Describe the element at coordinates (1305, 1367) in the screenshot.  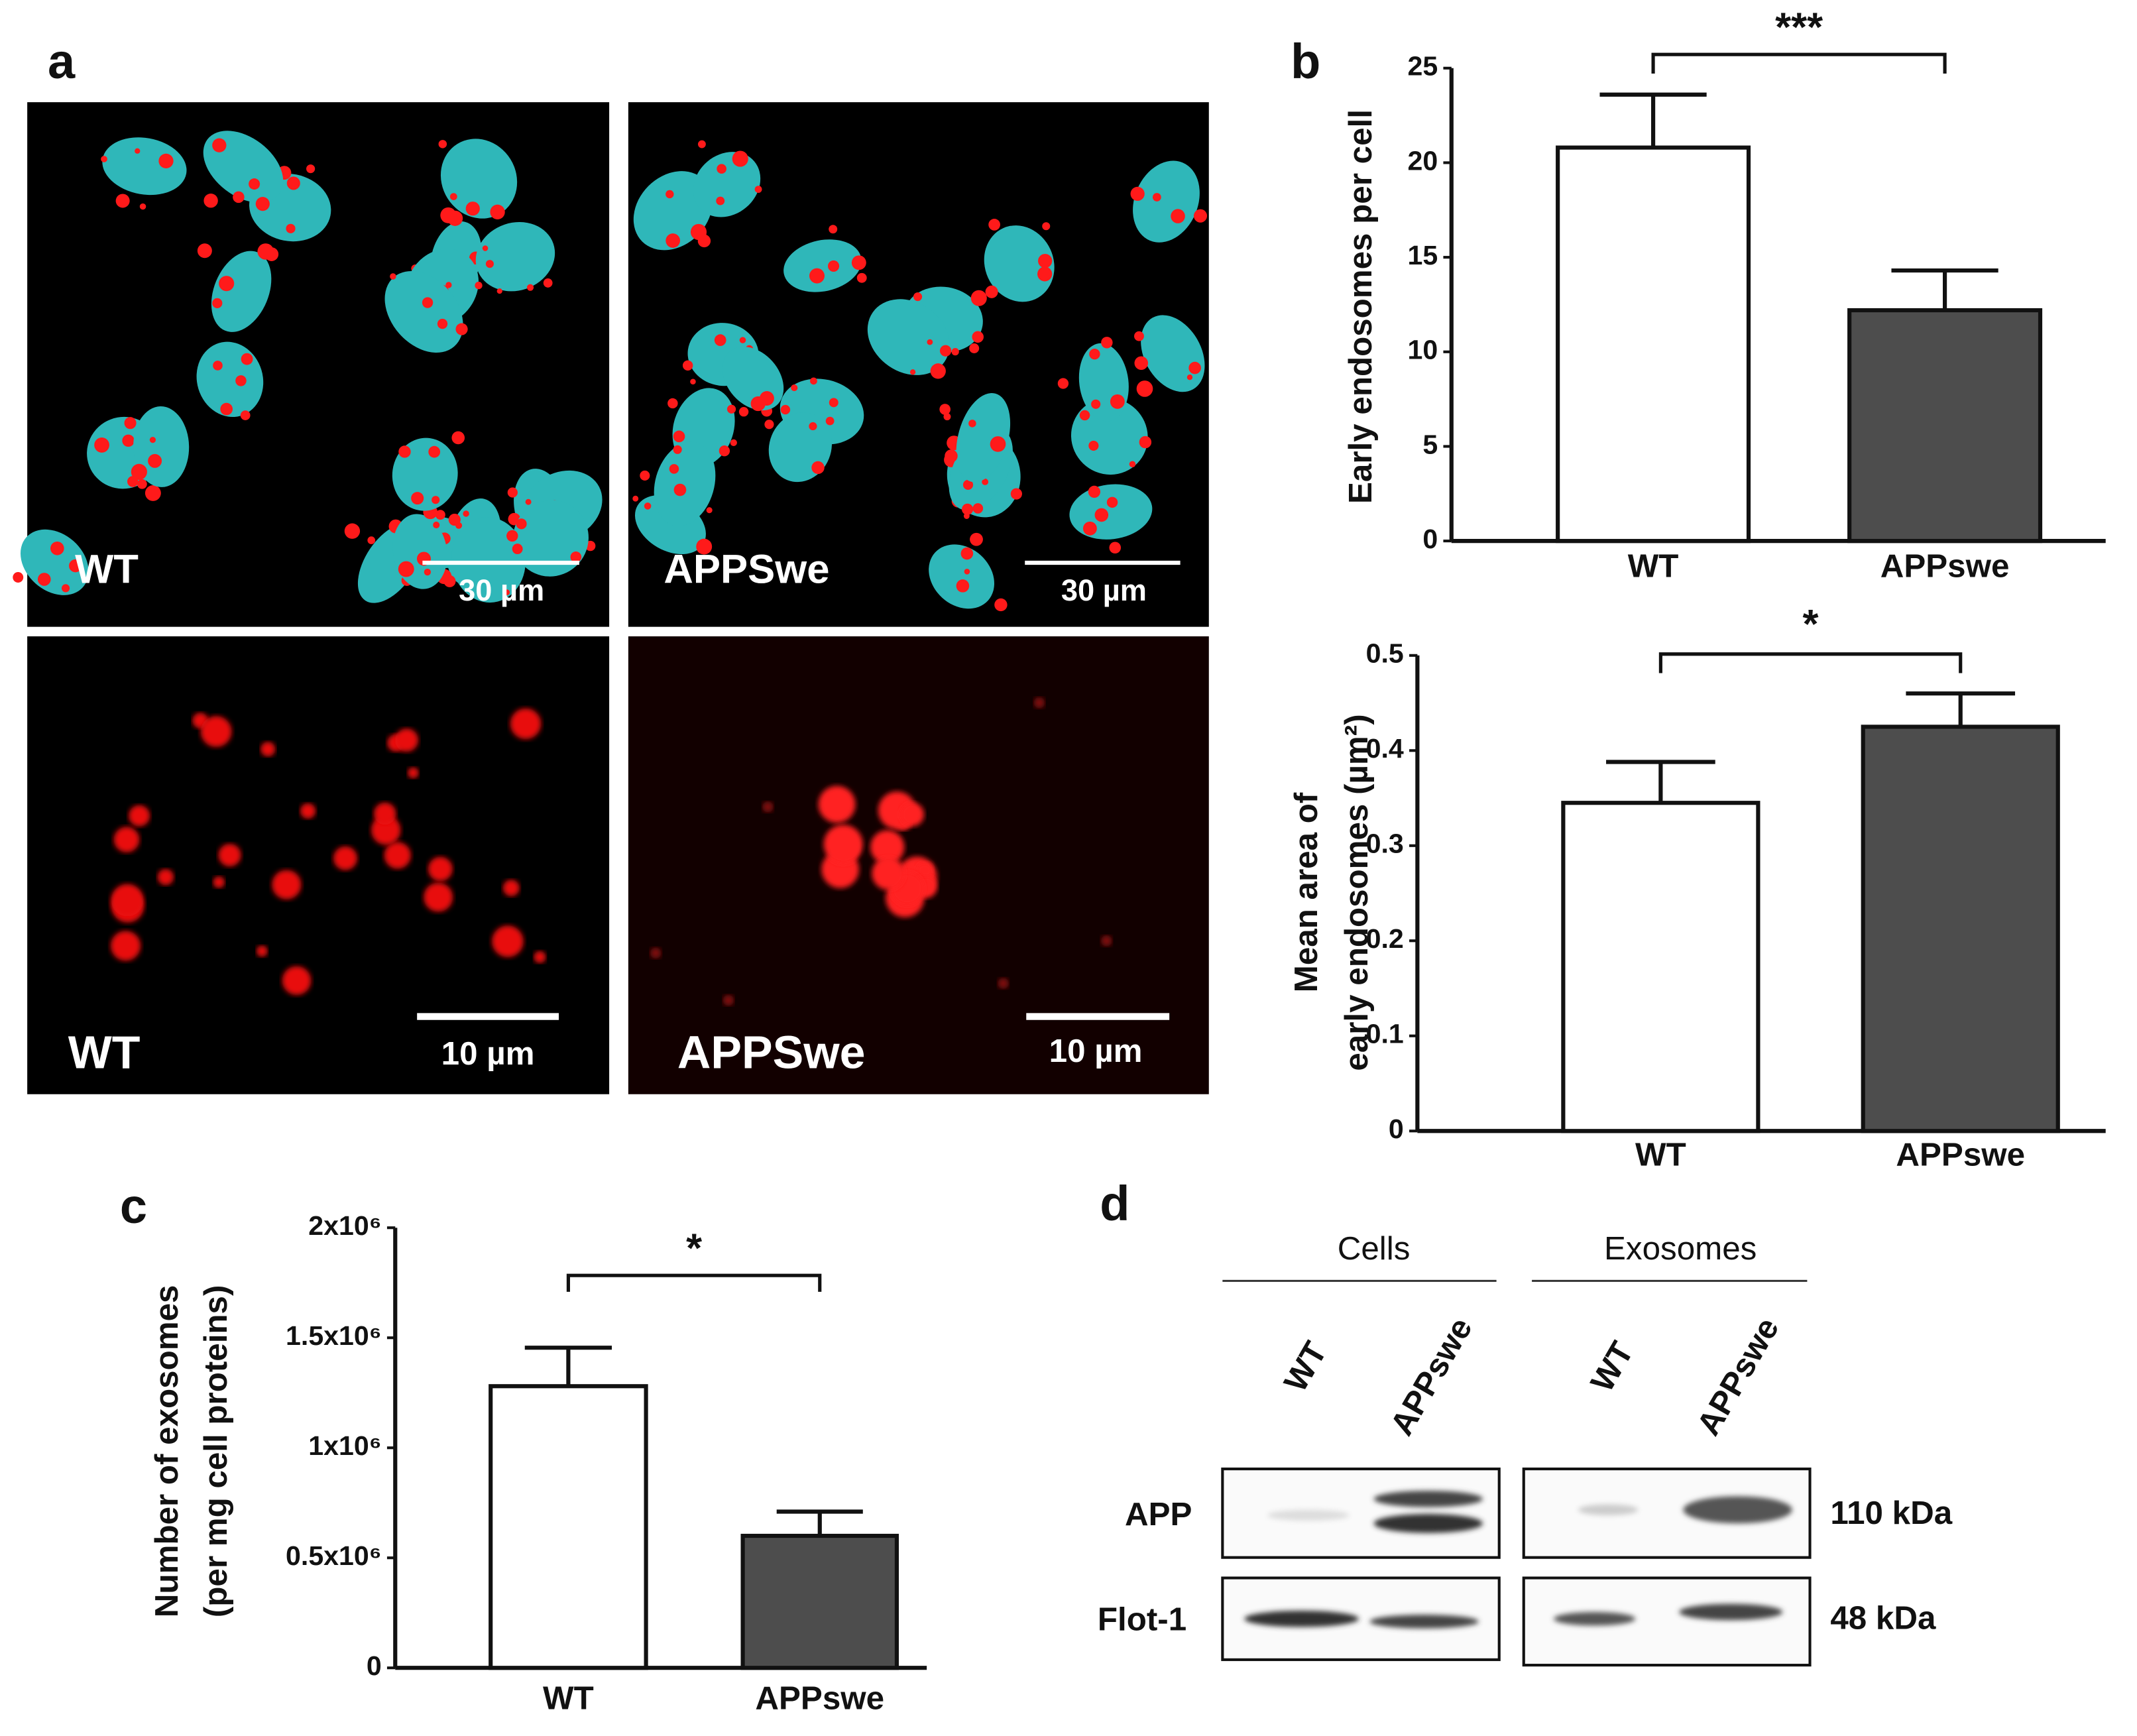
I see `lane-label: WT` at that location.